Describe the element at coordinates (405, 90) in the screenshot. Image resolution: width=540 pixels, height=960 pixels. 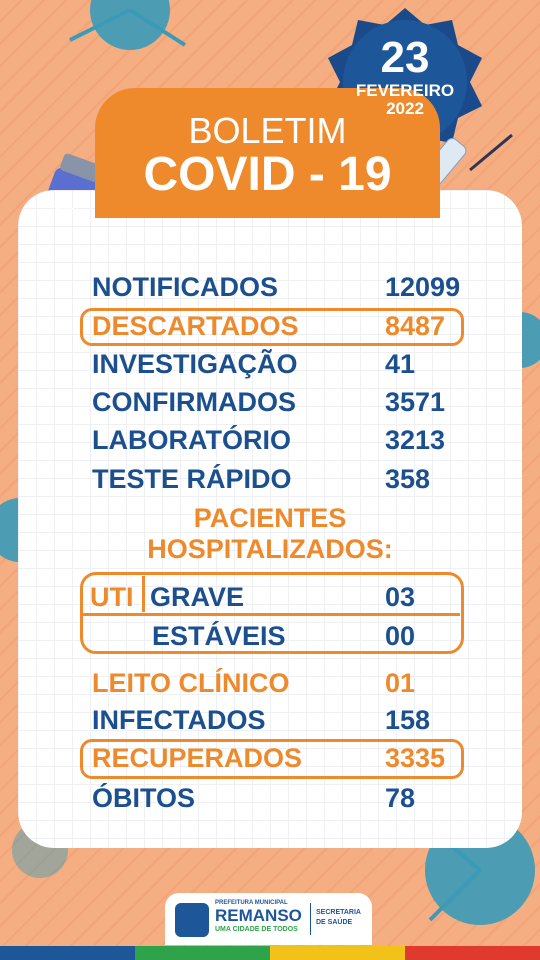
I see `badge-month: FEVEREIRO` at that location.